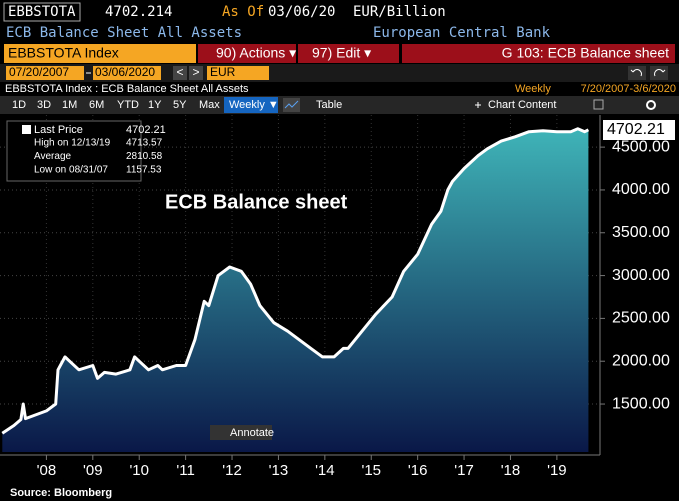  Describe the element at coordinates (63, 53) in the screenshot. I see `security: EBBSTOTA Index` at that location.